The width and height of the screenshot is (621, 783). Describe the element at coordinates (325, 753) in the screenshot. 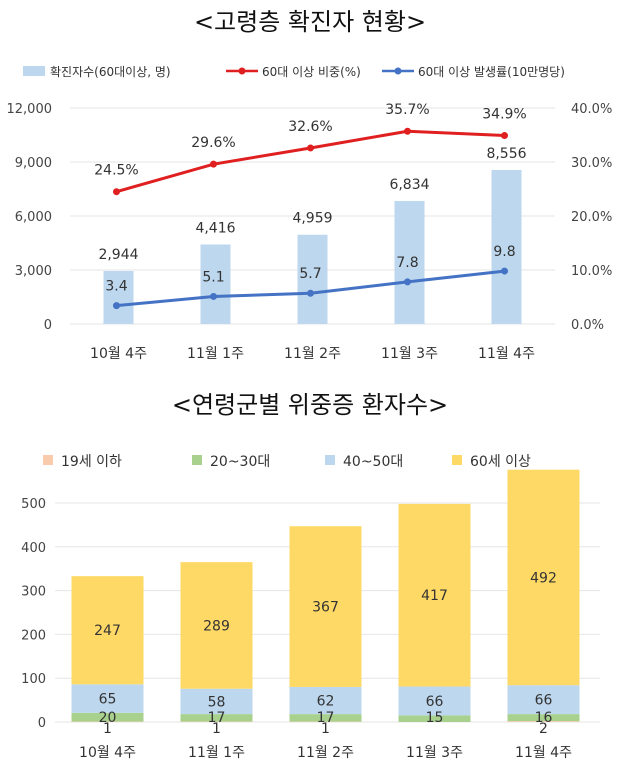

I see `chart2-category-label: 11월 2주` at that location.